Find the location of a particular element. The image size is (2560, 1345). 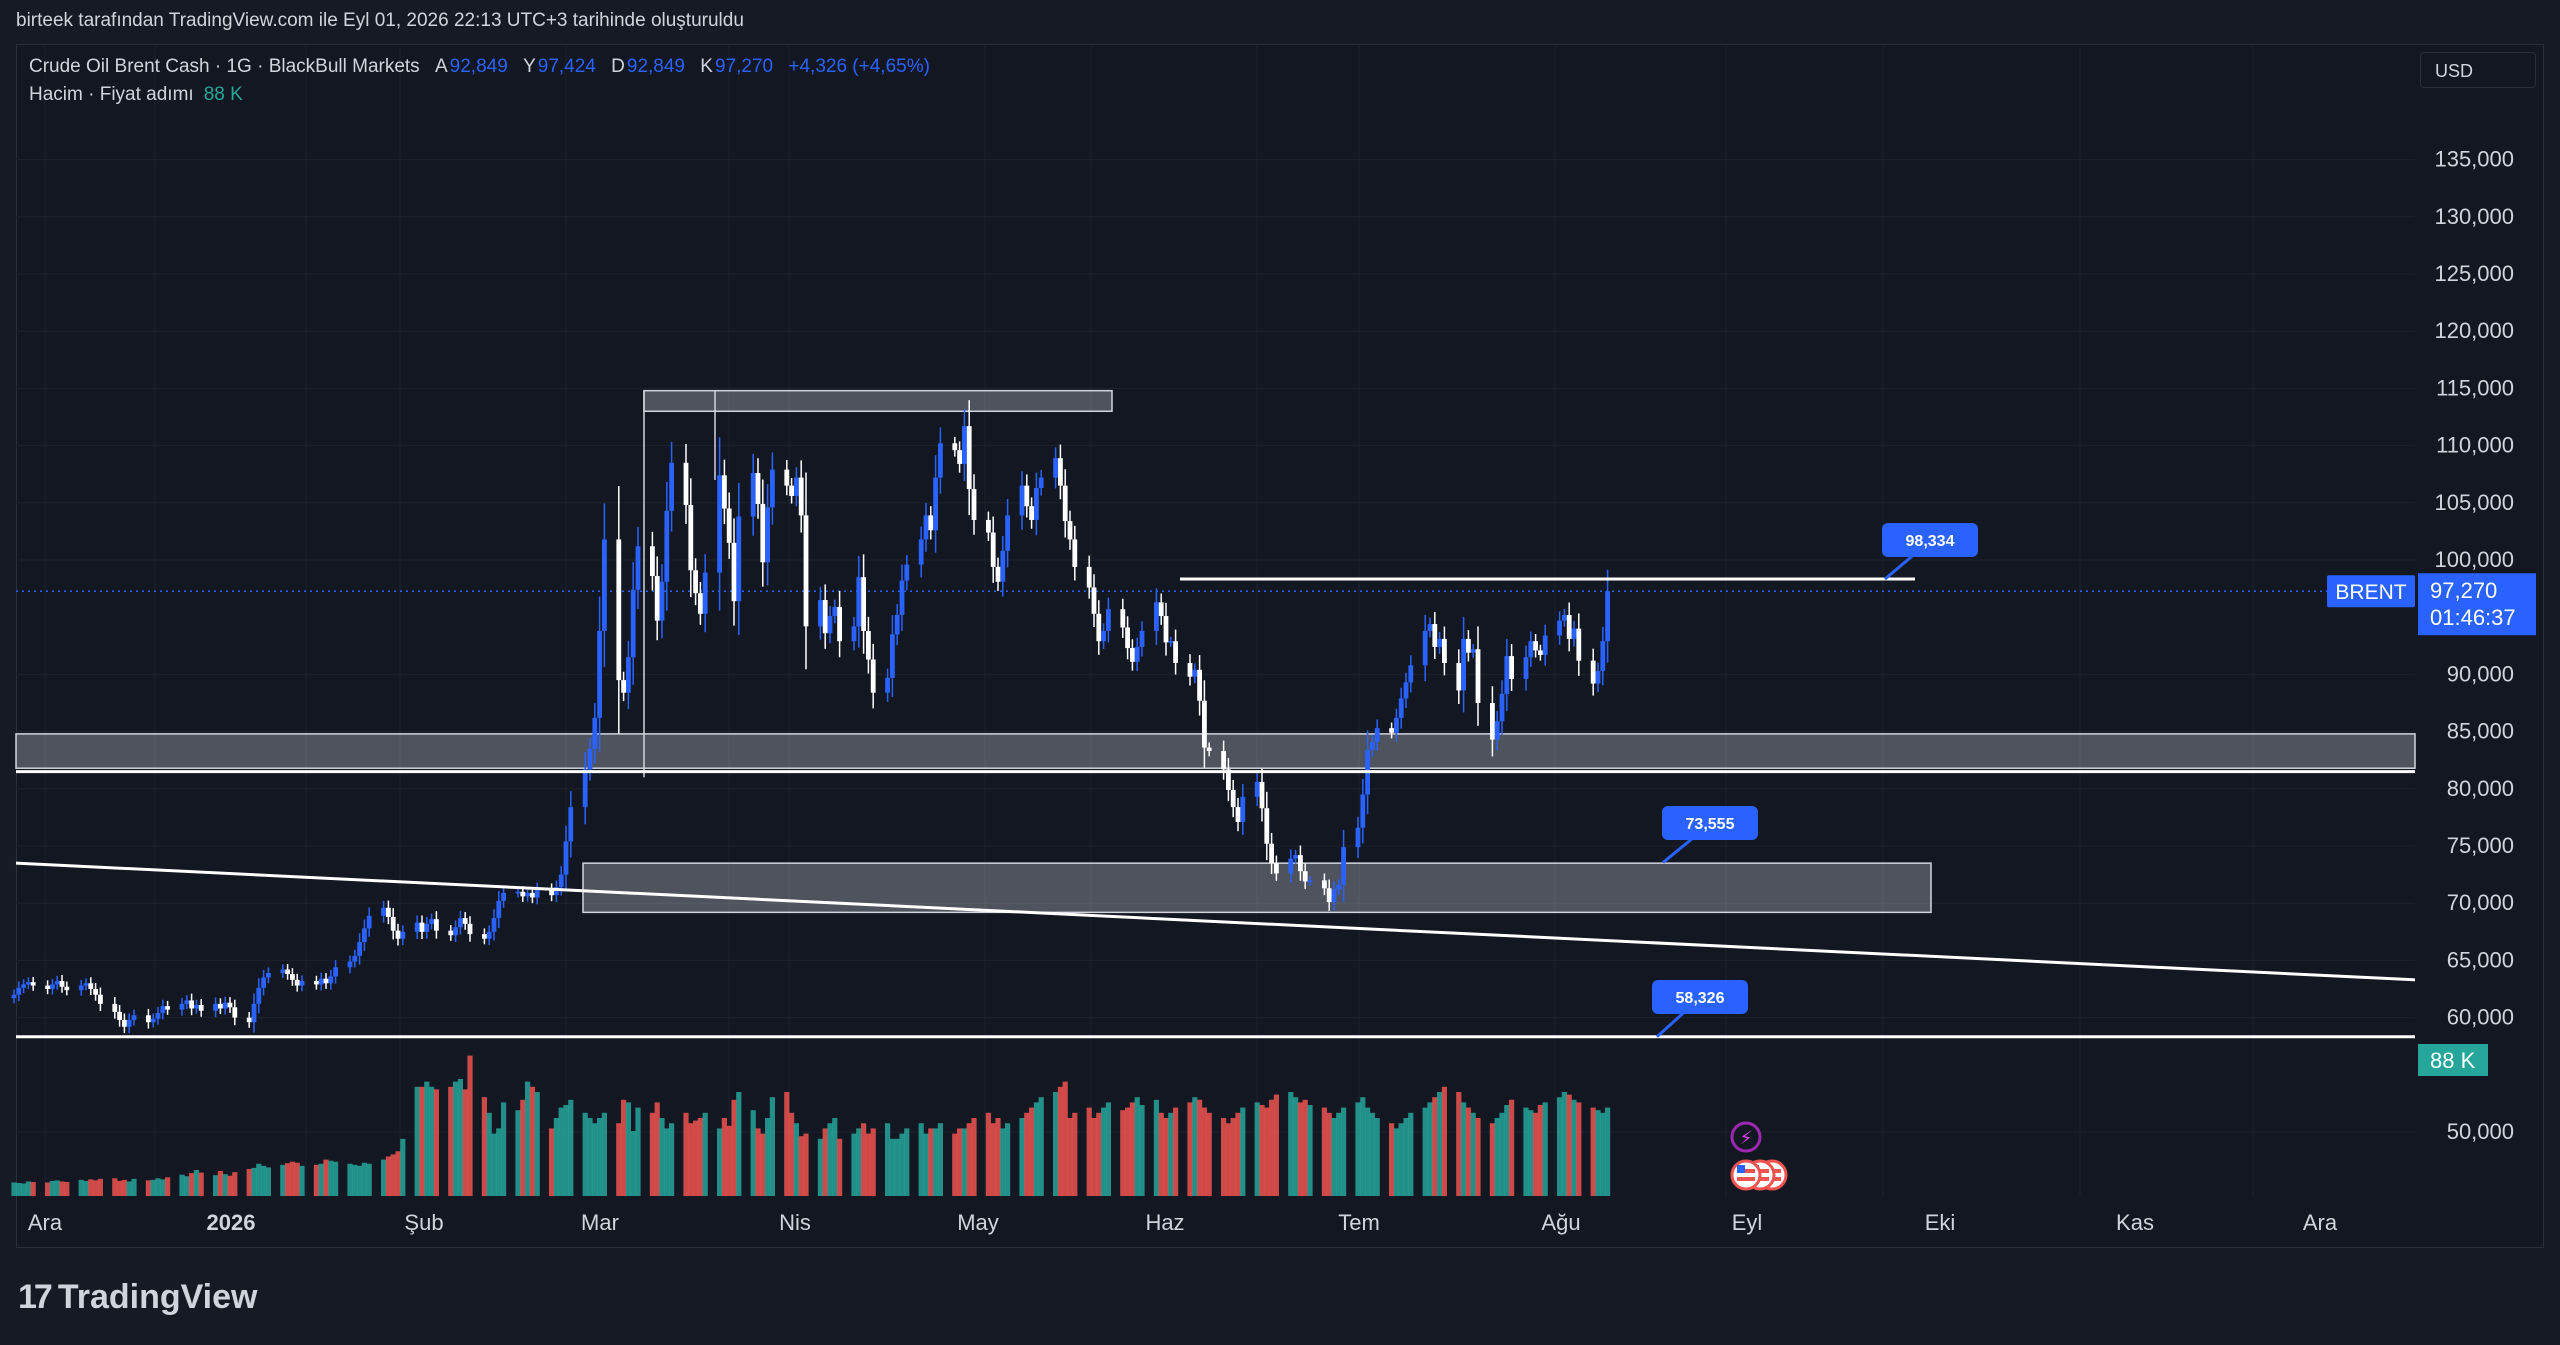

event-badges: ⚡ is located at coordinates (1759, 1156).